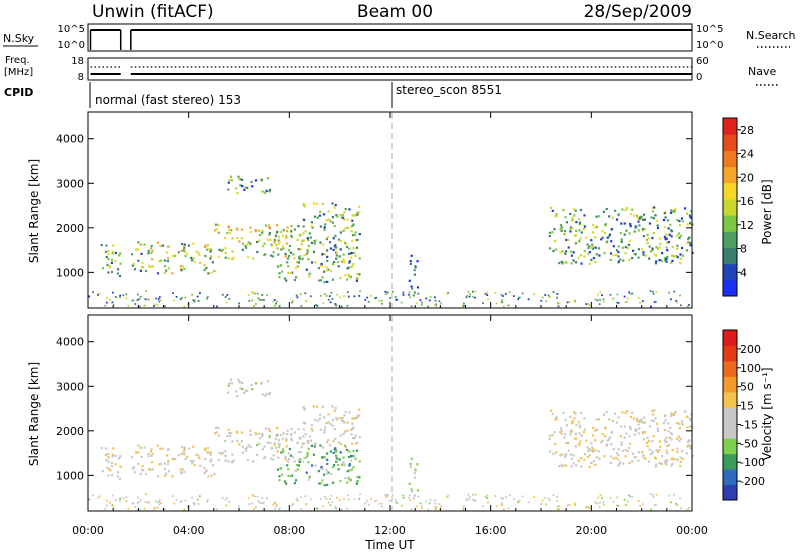  I want to click on freq-left-tick-top: 18, so click(77, 61).